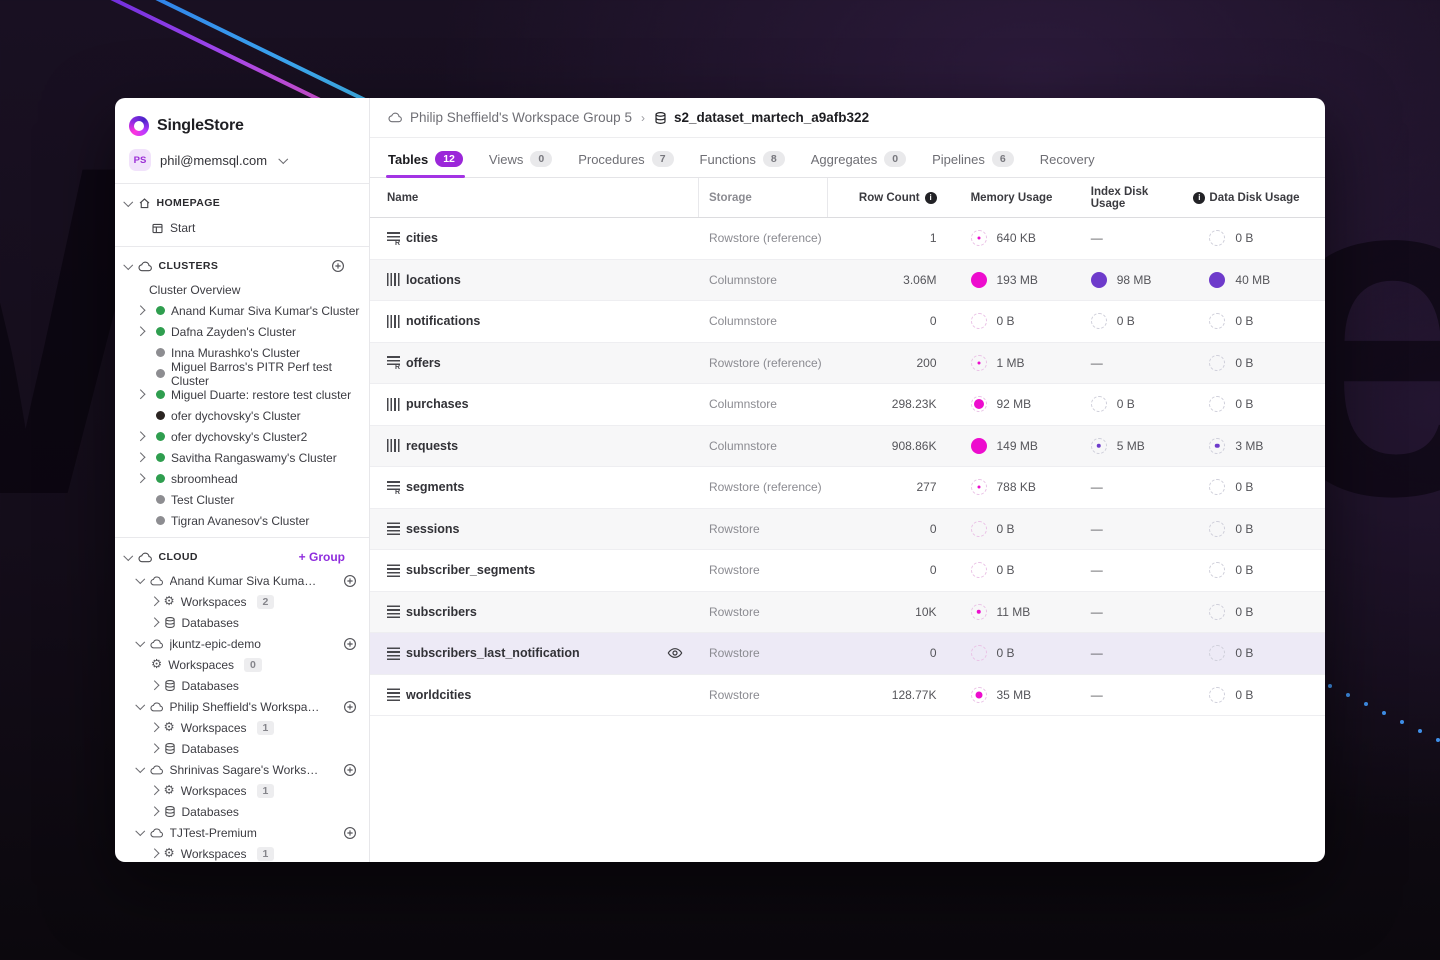 The height and width of the screenshot is (960, 1440). I want to click on databases-label: Databases, so click(210, 748).